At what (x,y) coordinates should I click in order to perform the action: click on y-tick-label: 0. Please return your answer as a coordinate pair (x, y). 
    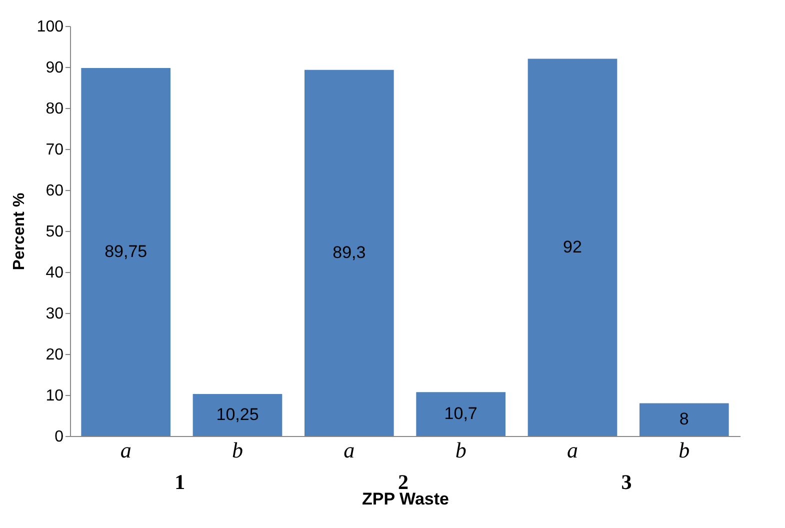
    Looking at the image, I should click on (59, 437).